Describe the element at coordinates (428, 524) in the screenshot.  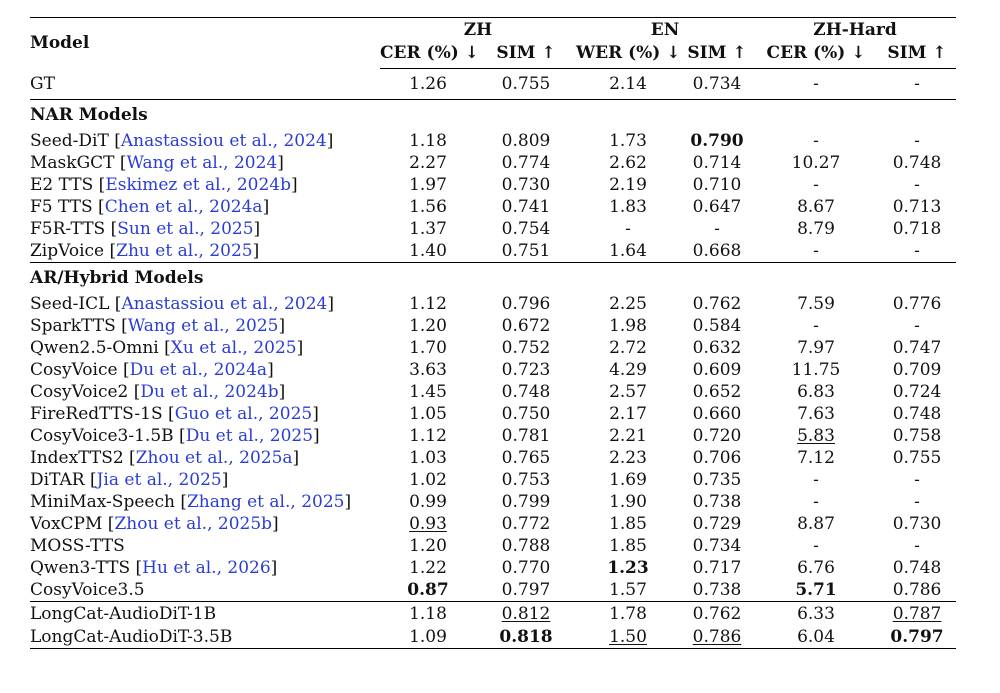
I see `cell-value: 0.93` at that location.